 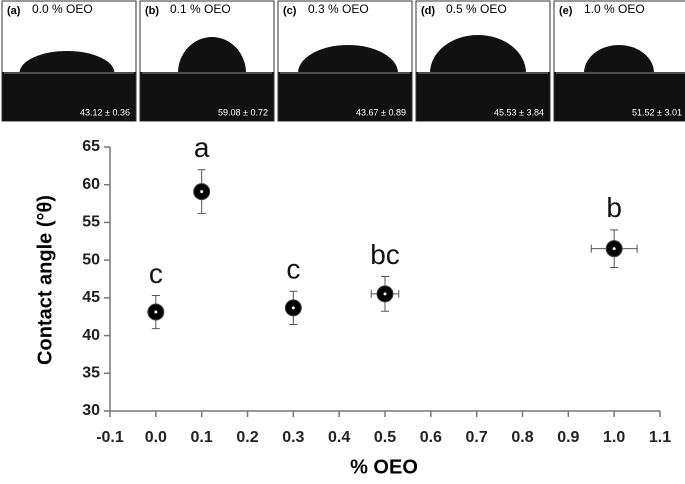 I want to click on x-tick-label: 0.1, so click(x=202, y=437).